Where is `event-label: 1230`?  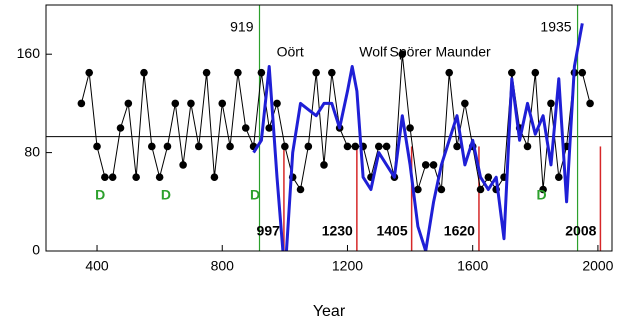
event-label: 1230 is located at coordinates (337, 231).